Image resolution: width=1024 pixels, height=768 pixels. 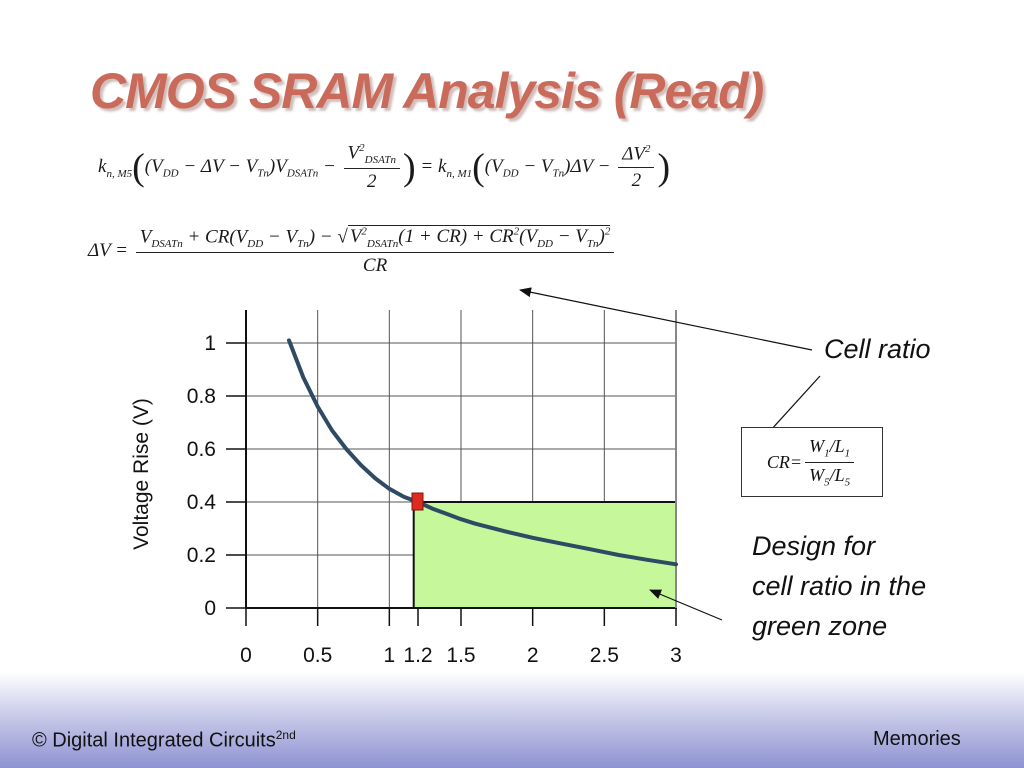 I want to click on x-tick-label: 2.5, so click(x=604, y=655).